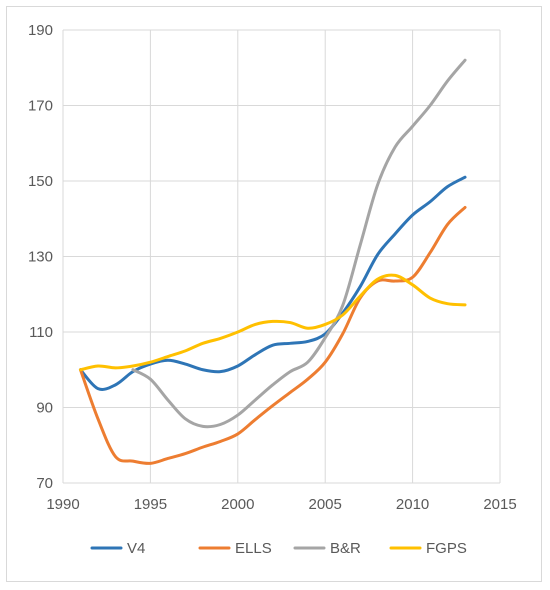  I want to click on y-tick-label: 70, so click(44, 483).